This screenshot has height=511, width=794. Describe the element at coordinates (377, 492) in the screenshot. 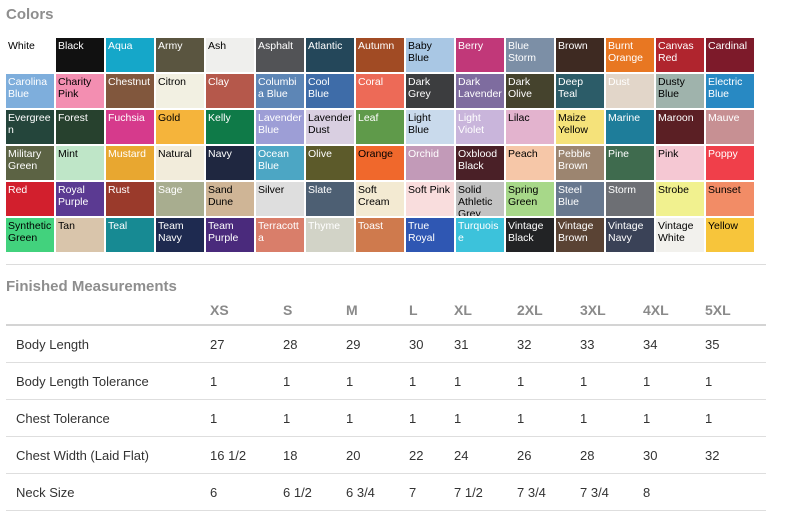

I see `measurement-value: 6 3/4` at that location.